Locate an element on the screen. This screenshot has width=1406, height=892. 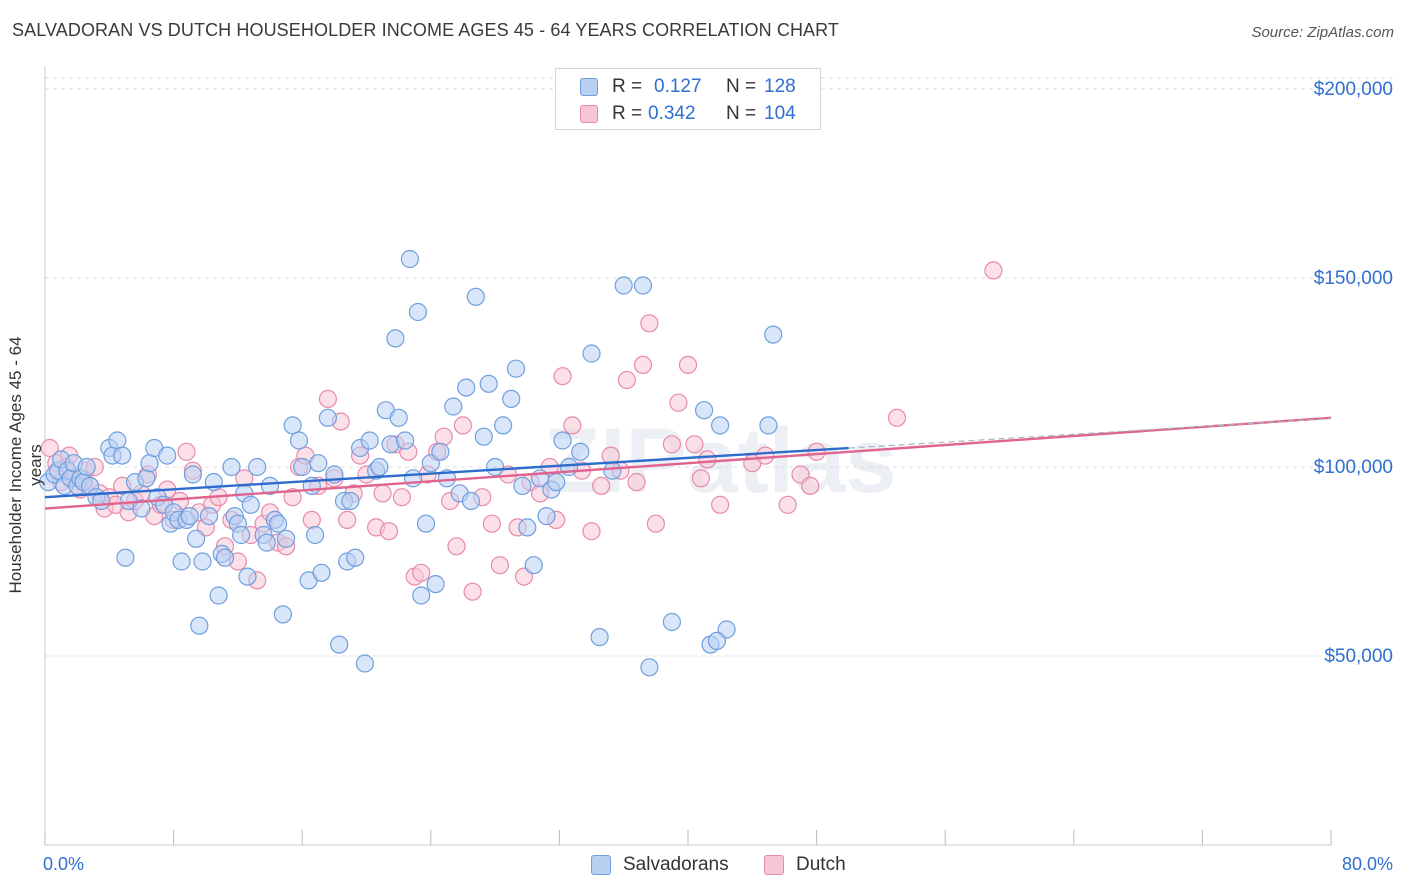
x-tick-labels: 0.0% 80.0% is located at coordinates (718, 864).